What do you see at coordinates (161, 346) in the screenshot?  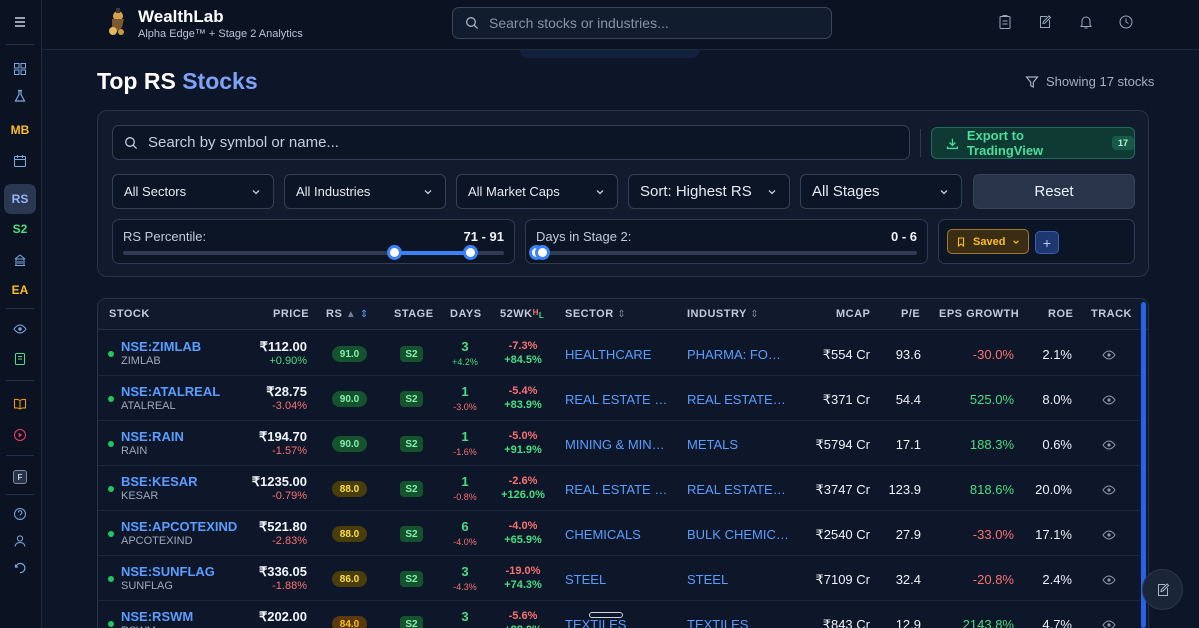 I see `stock-symbol-link: NSE:ZIMLAB` at bounding box center [161, 346].